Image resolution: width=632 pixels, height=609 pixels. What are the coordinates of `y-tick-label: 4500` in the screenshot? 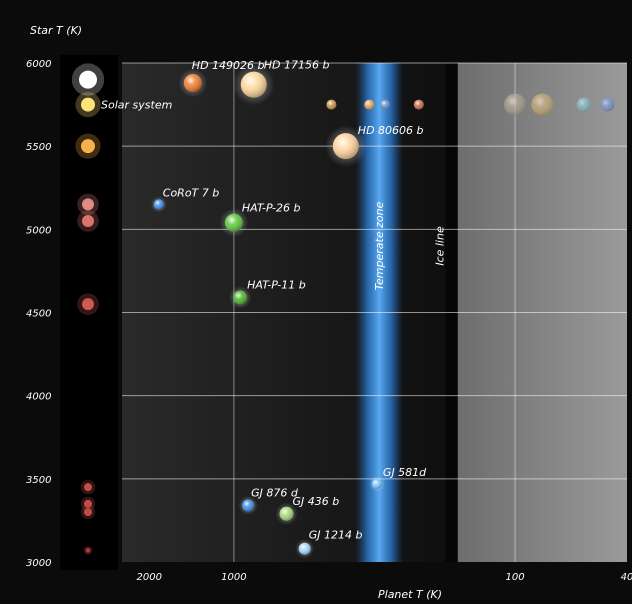 It's located at (38, 314).